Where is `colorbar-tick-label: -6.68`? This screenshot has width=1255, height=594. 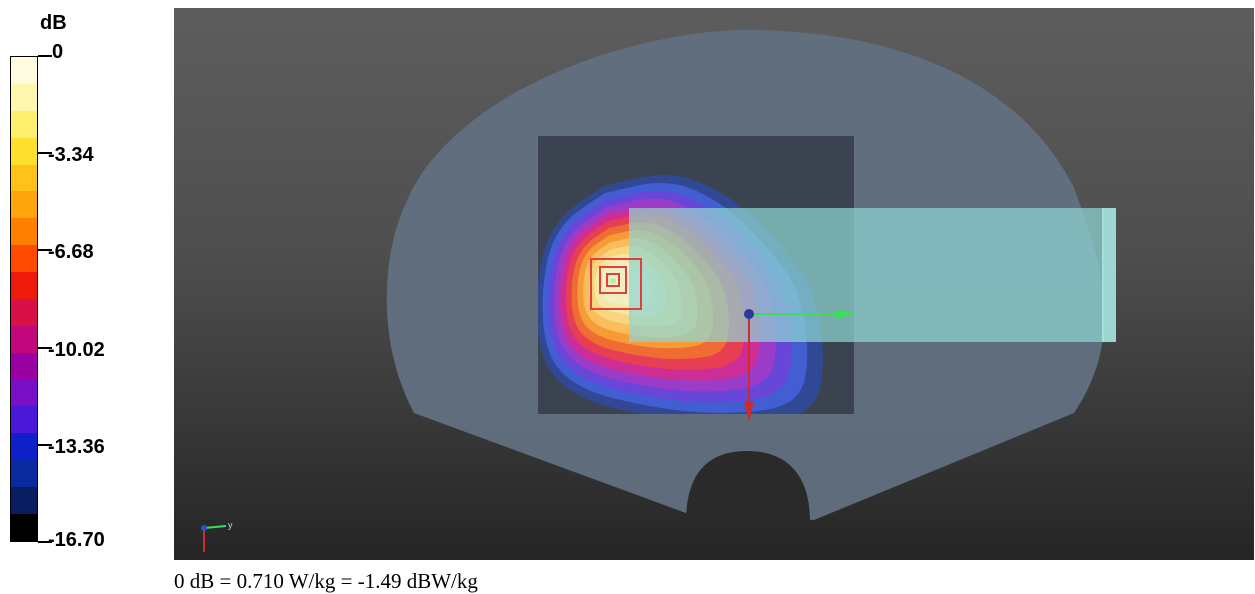
colorbar-tick-label: -6.68 is located at coordinates (71, 252).